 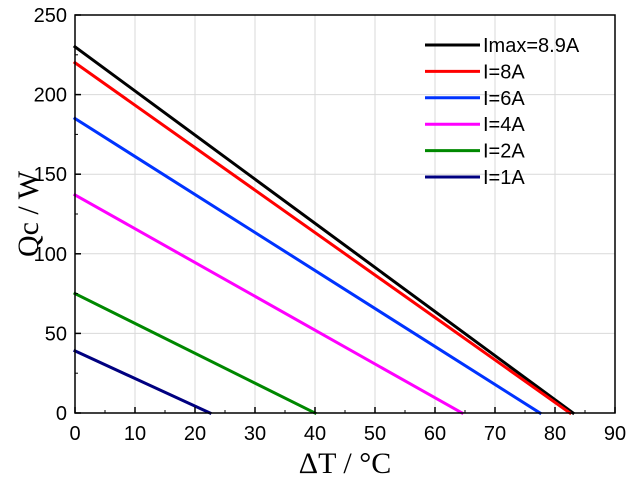 I want to click on x-tick-label: 70, so click(x=495, y=434).